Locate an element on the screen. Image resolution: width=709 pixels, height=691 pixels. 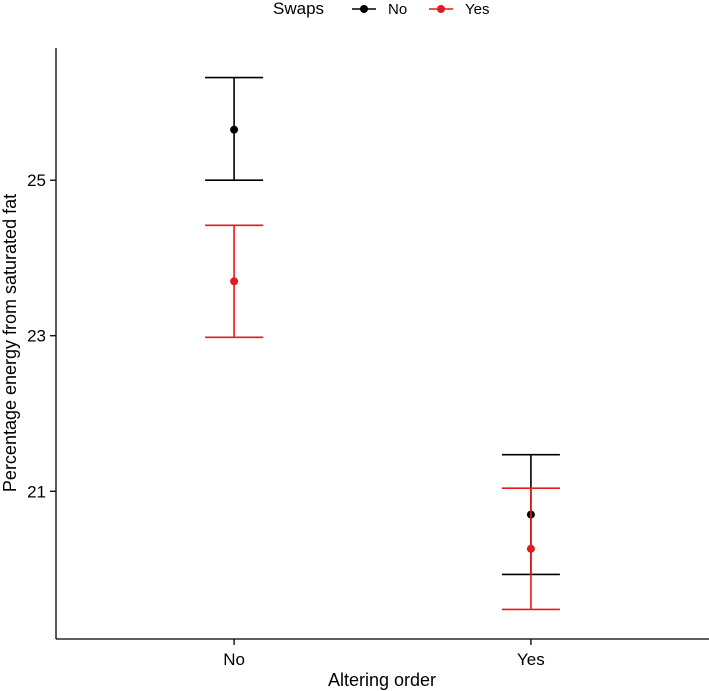
y-axis-title: Percentage energy from saturated fat is located at coordinates (10, 343).